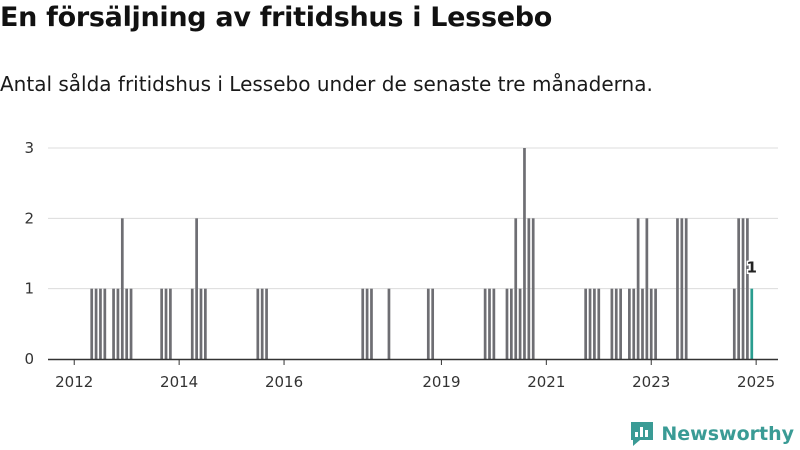  I want to click on x-tick-label: 2012, so click(74, 382).